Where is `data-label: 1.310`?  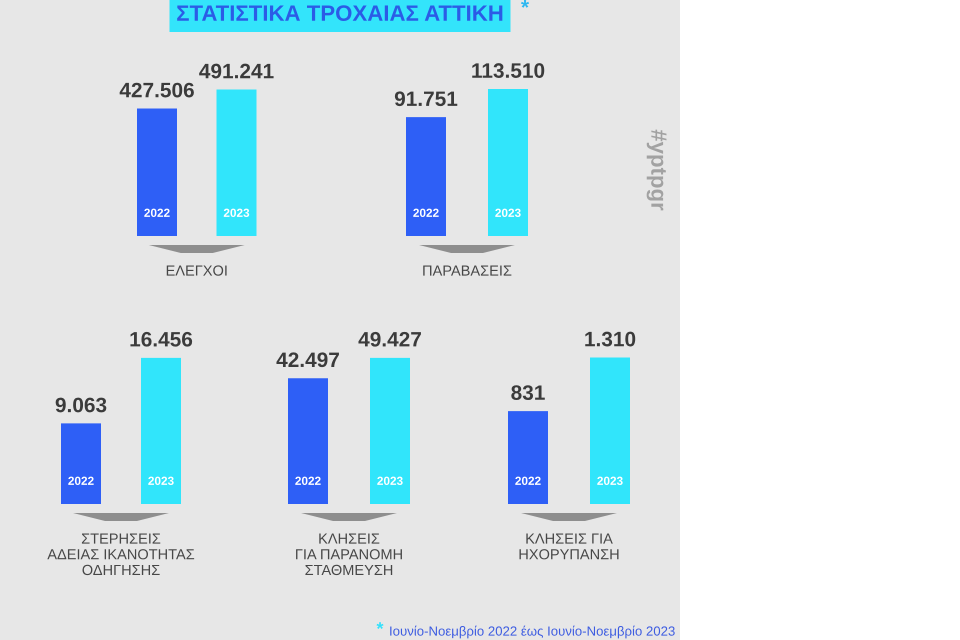 data-label: 1.310 is located at coordinates (610, 339).